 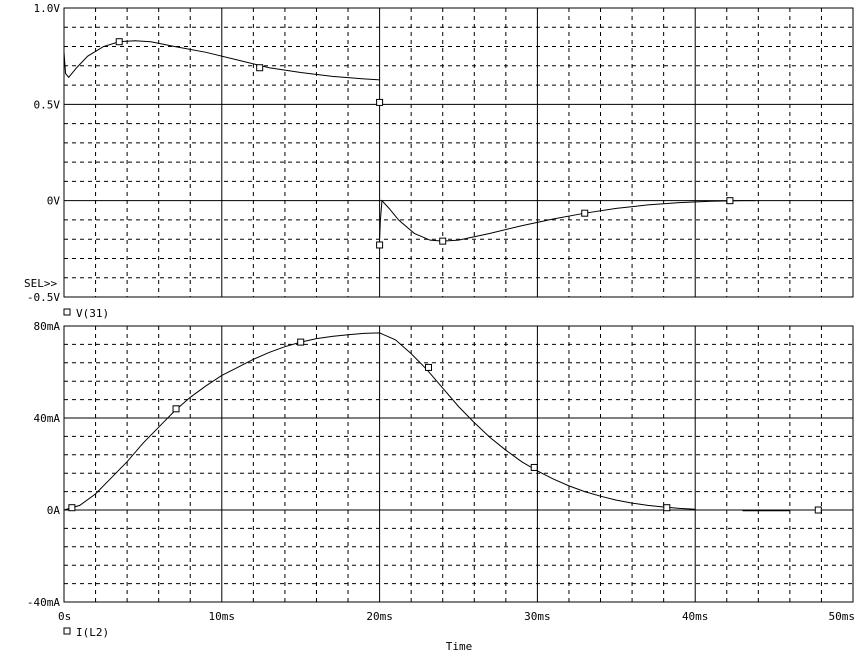 I want to click on y-tick-label: 40mA, so click(x=47, y=418).